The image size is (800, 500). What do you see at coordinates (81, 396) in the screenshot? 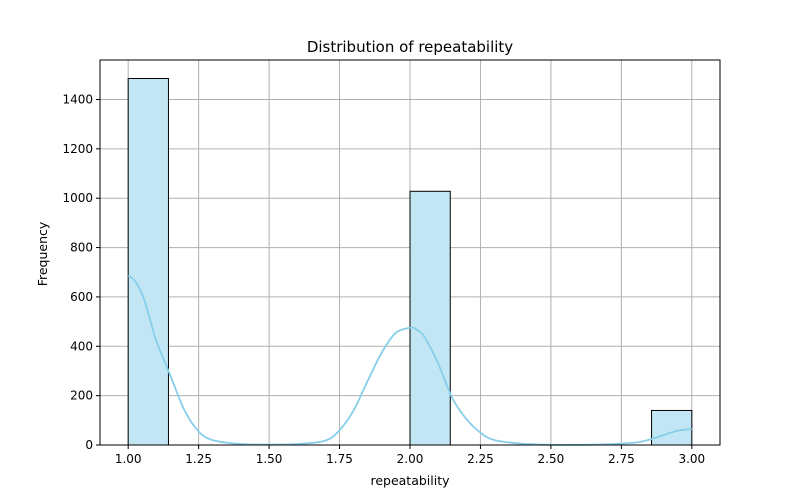
I see `y-tick-label: 200` at bounding box center [81, 396].